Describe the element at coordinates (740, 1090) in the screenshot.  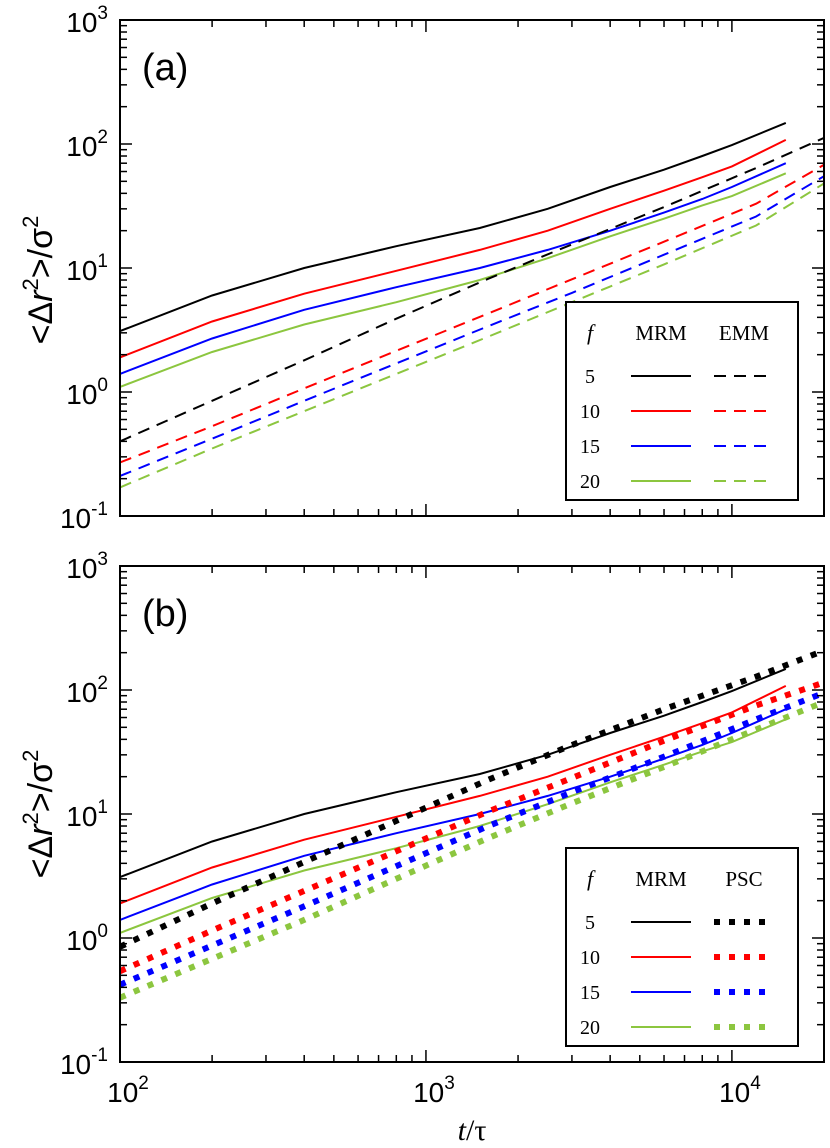
I see `x-tick-label: 10⁴` at that location.